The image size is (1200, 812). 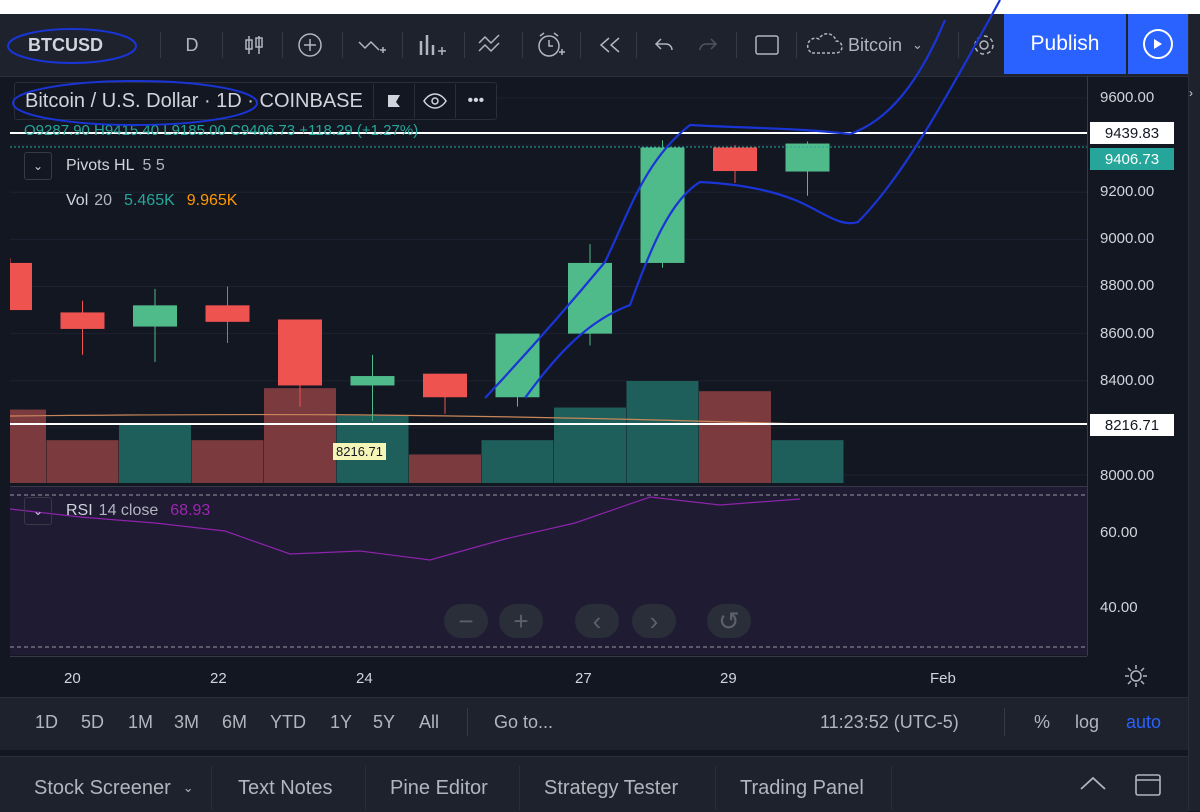 What do you see at coordinates (943, 678) in the screenshot?
I see `date-tick: Feb` at bounding box center [943, 678].